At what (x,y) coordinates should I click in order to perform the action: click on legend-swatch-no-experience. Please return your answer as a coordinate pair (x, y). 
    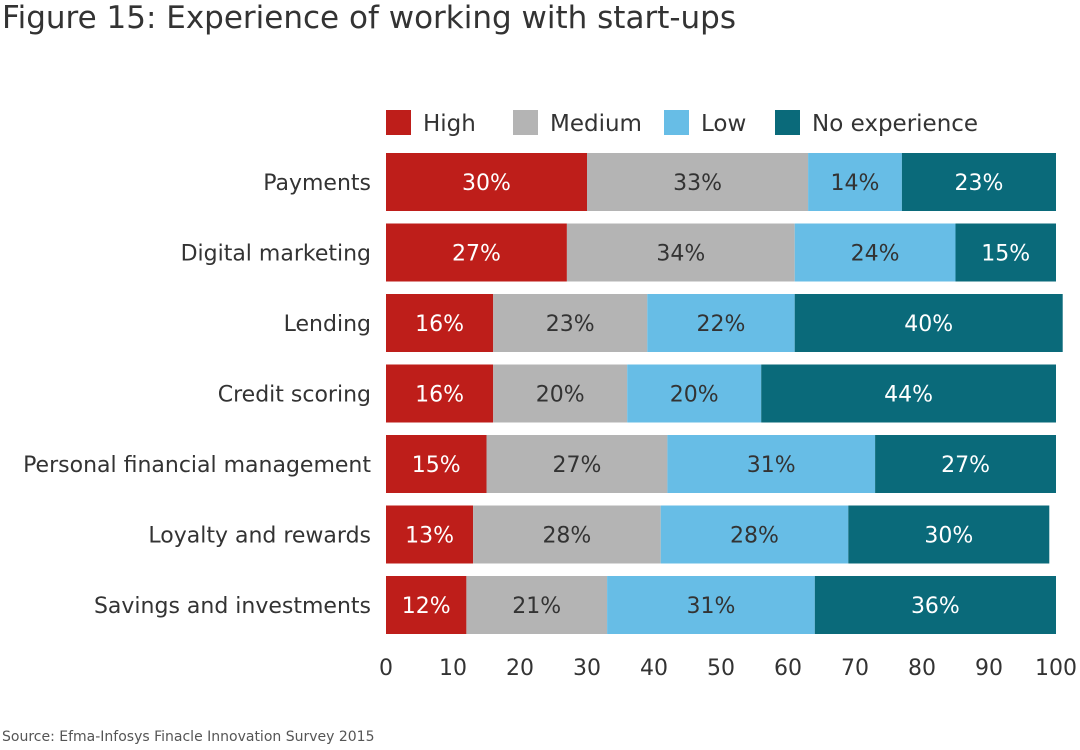
    Looking at the image, I should click on (787, 122).